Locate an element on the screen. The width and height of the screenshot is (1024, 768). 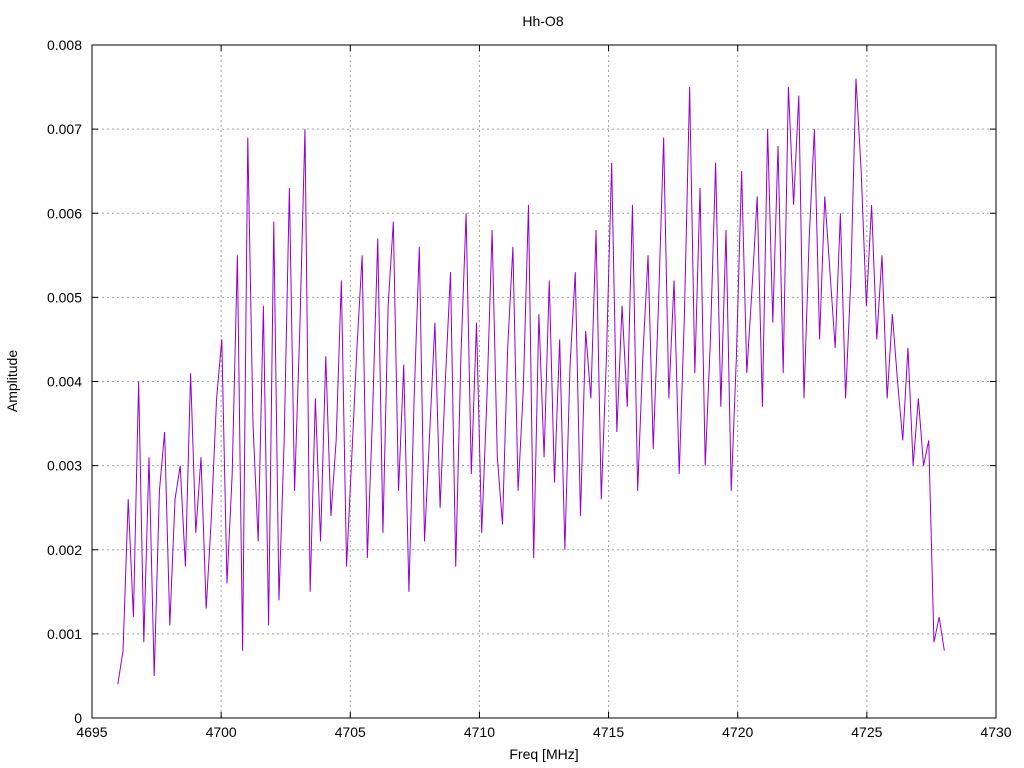
x-tick-label: 4725 is located at coordinates (866, 732).